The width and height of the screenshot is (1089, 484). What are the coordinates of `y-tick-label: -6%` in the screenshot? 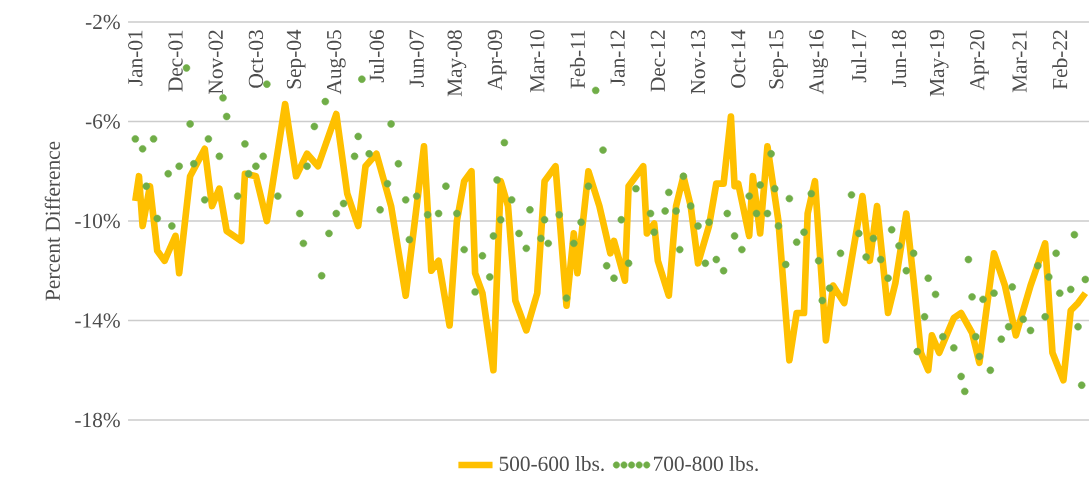 It's located at (102, 121).